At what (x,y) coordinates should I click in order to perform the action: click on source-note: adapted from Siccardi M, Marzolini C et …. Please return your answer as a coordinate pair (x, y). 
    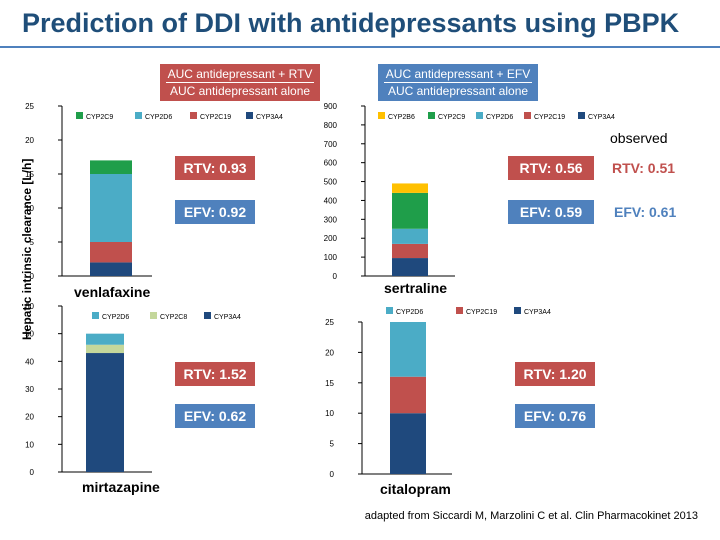
    Looking at the image, I should click on (531, 516).